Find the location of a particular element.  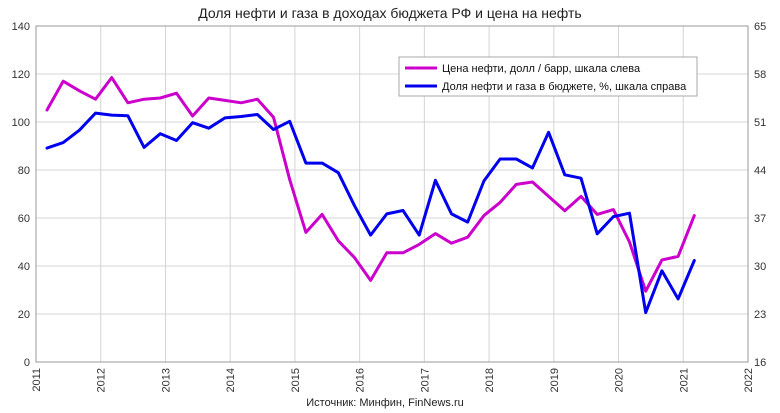

left-tick-label: 120 is located at coordinates (21, 75).